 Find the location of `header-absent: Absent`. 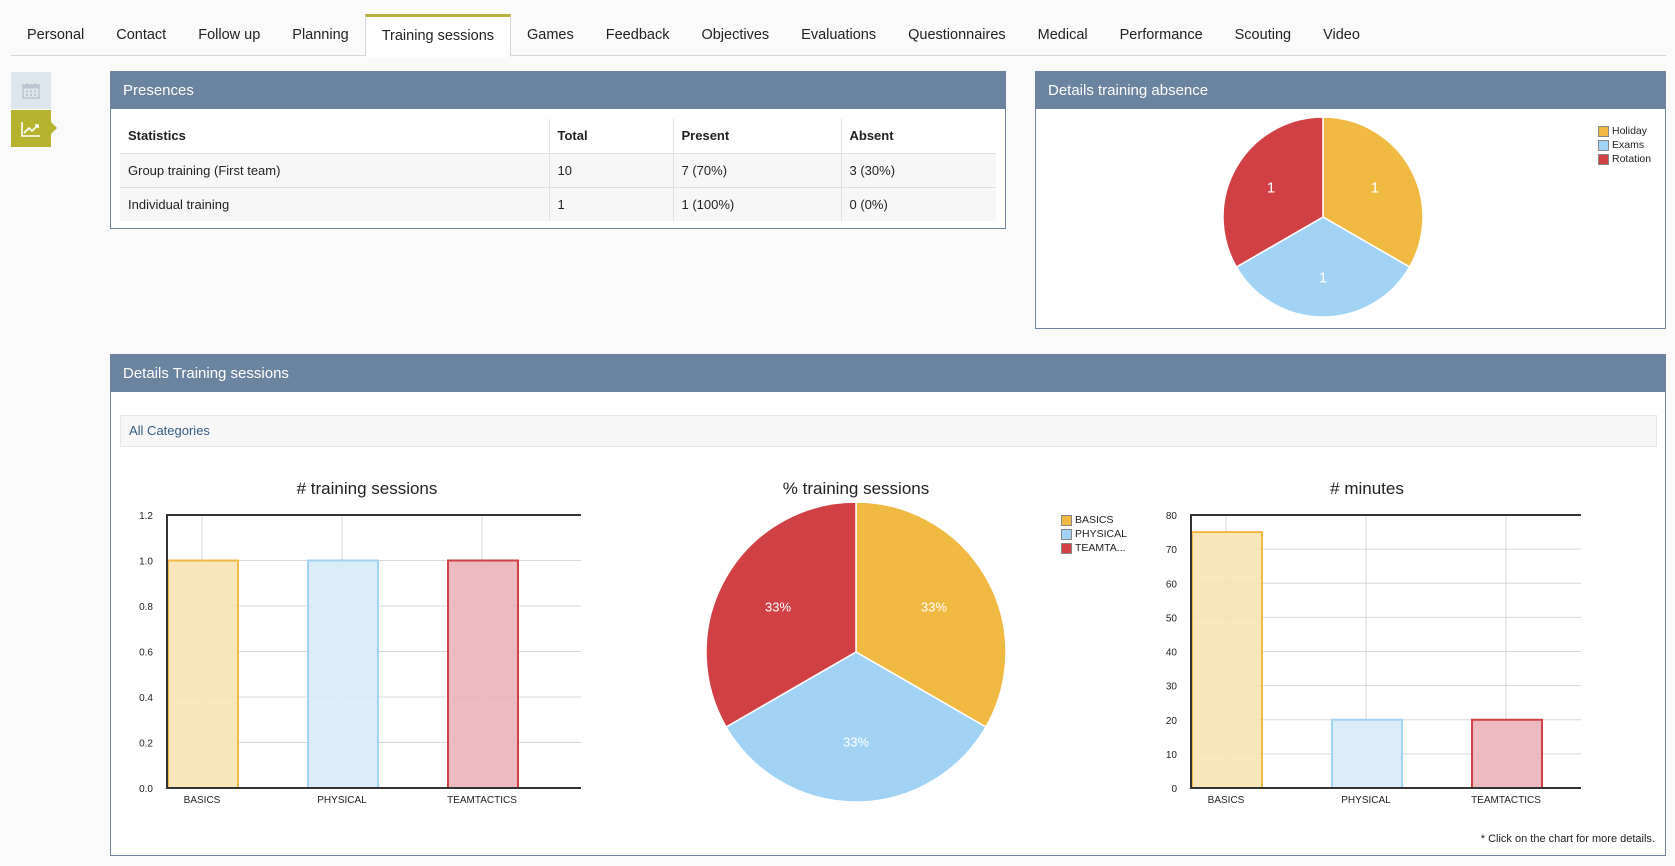

header-absent: Absent is located at coordinates (918, 136).